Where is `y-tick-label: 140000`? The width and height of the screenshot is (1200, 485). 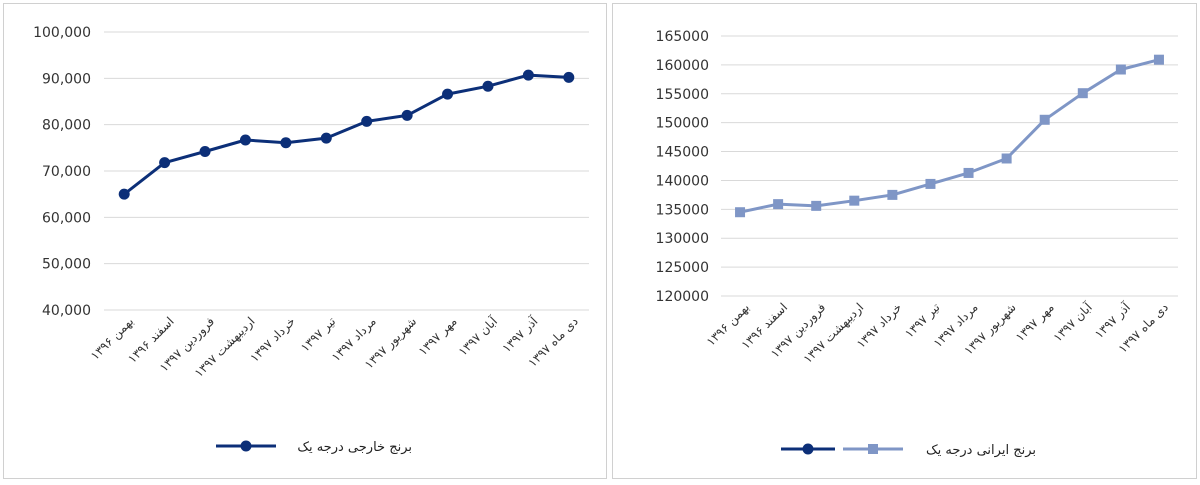 y-tick-label: 140000 is located at coordinates (682, 181).